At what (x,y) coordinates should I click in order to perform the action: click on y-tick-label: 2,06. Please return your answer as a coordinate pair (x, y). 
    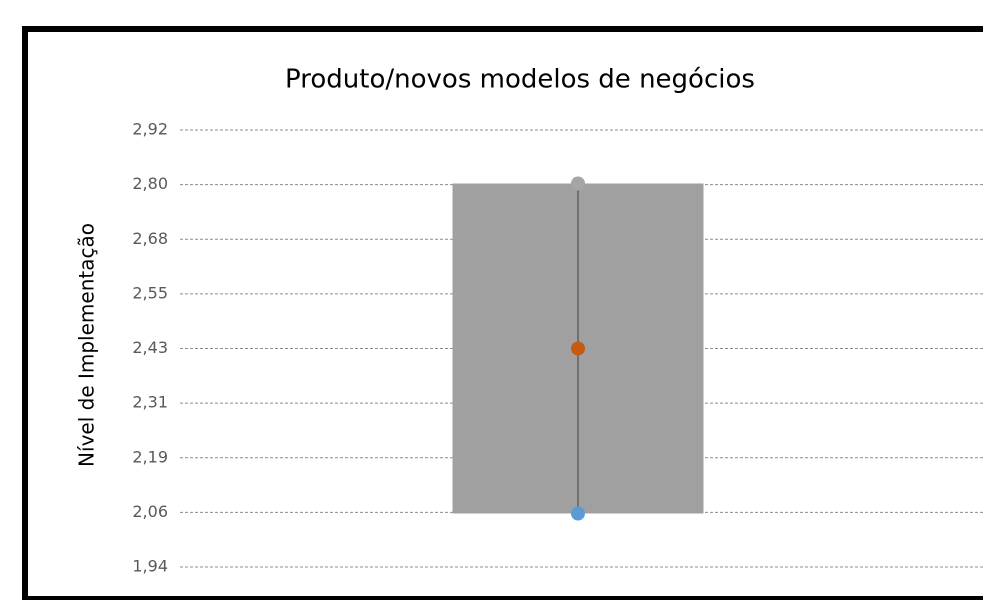
    Looking at the image, I should click on (150, 511).